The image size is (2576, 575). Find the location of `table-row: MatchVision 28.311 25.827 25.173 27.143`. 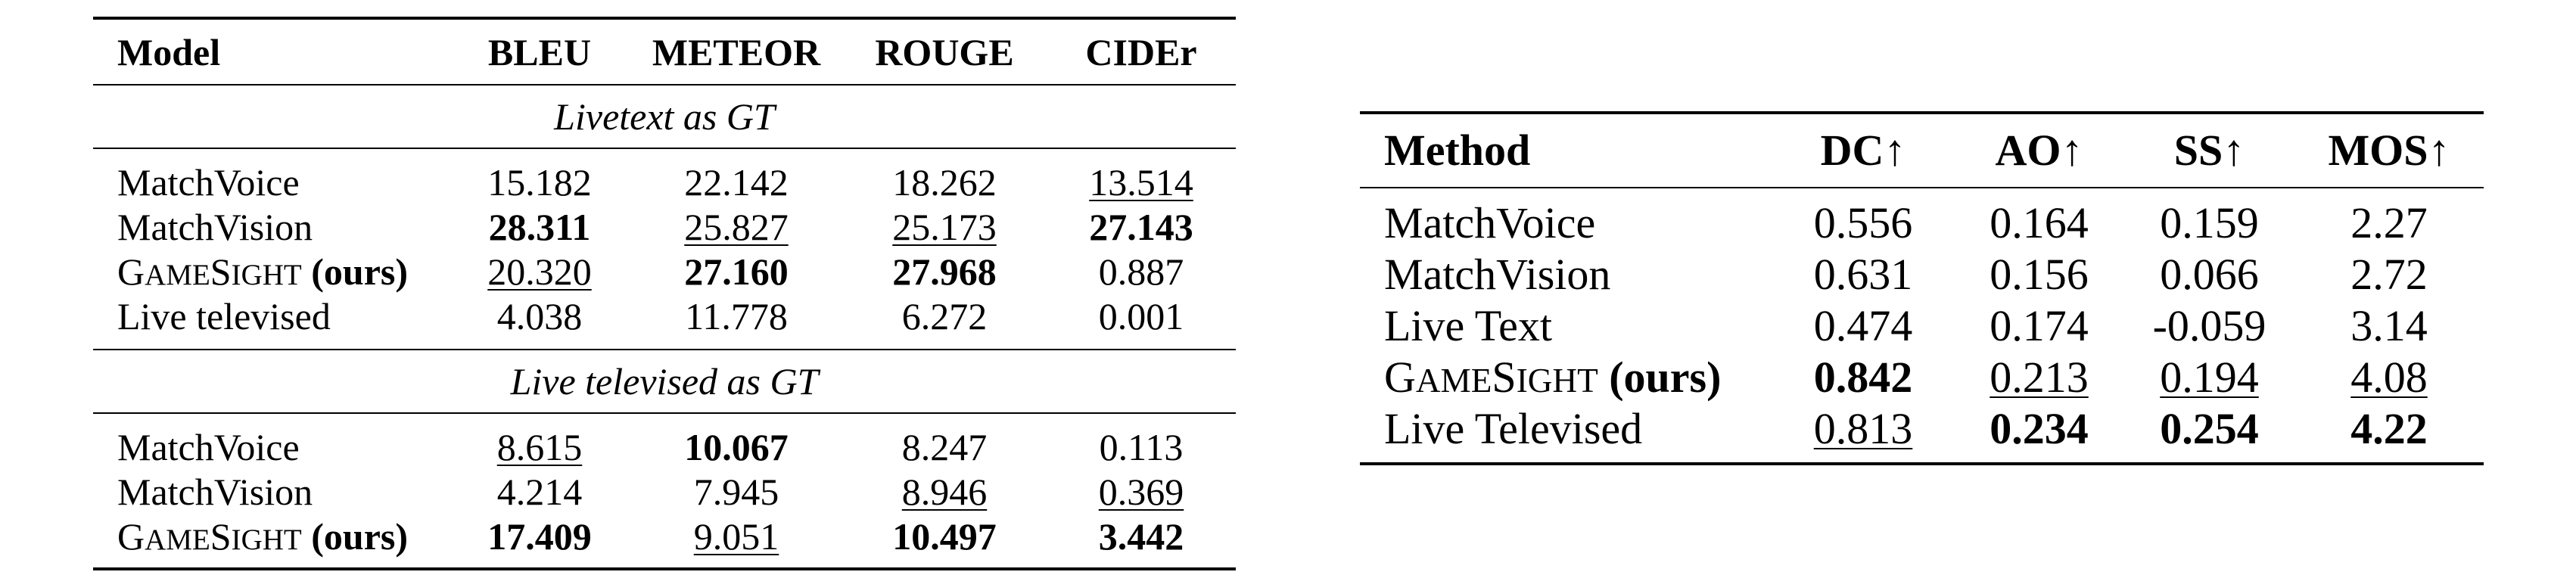

table-row: MatchVision 28.311 25.827 25.173 27.143 is located at coordinates (664, 226).